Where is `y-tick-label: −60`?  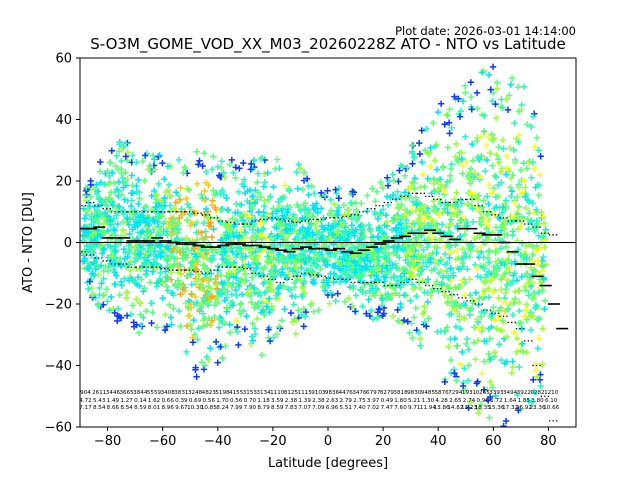 y-tick-label: −60 is located at coordinates (58, 428).